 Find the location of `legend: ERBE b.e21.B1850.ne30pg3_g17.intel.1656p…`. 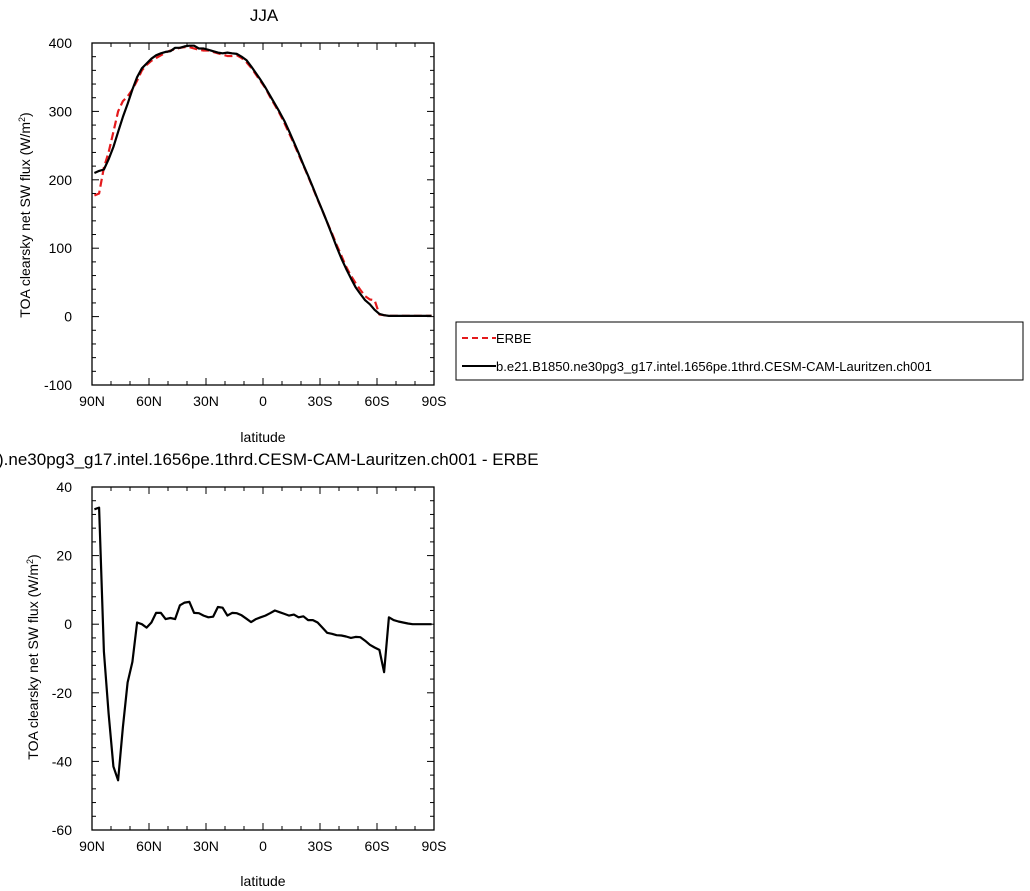

legend: ERBE b.e21.B1850.ne30pg3_g17.intel.1656p… is located at coordinates (739, 351).